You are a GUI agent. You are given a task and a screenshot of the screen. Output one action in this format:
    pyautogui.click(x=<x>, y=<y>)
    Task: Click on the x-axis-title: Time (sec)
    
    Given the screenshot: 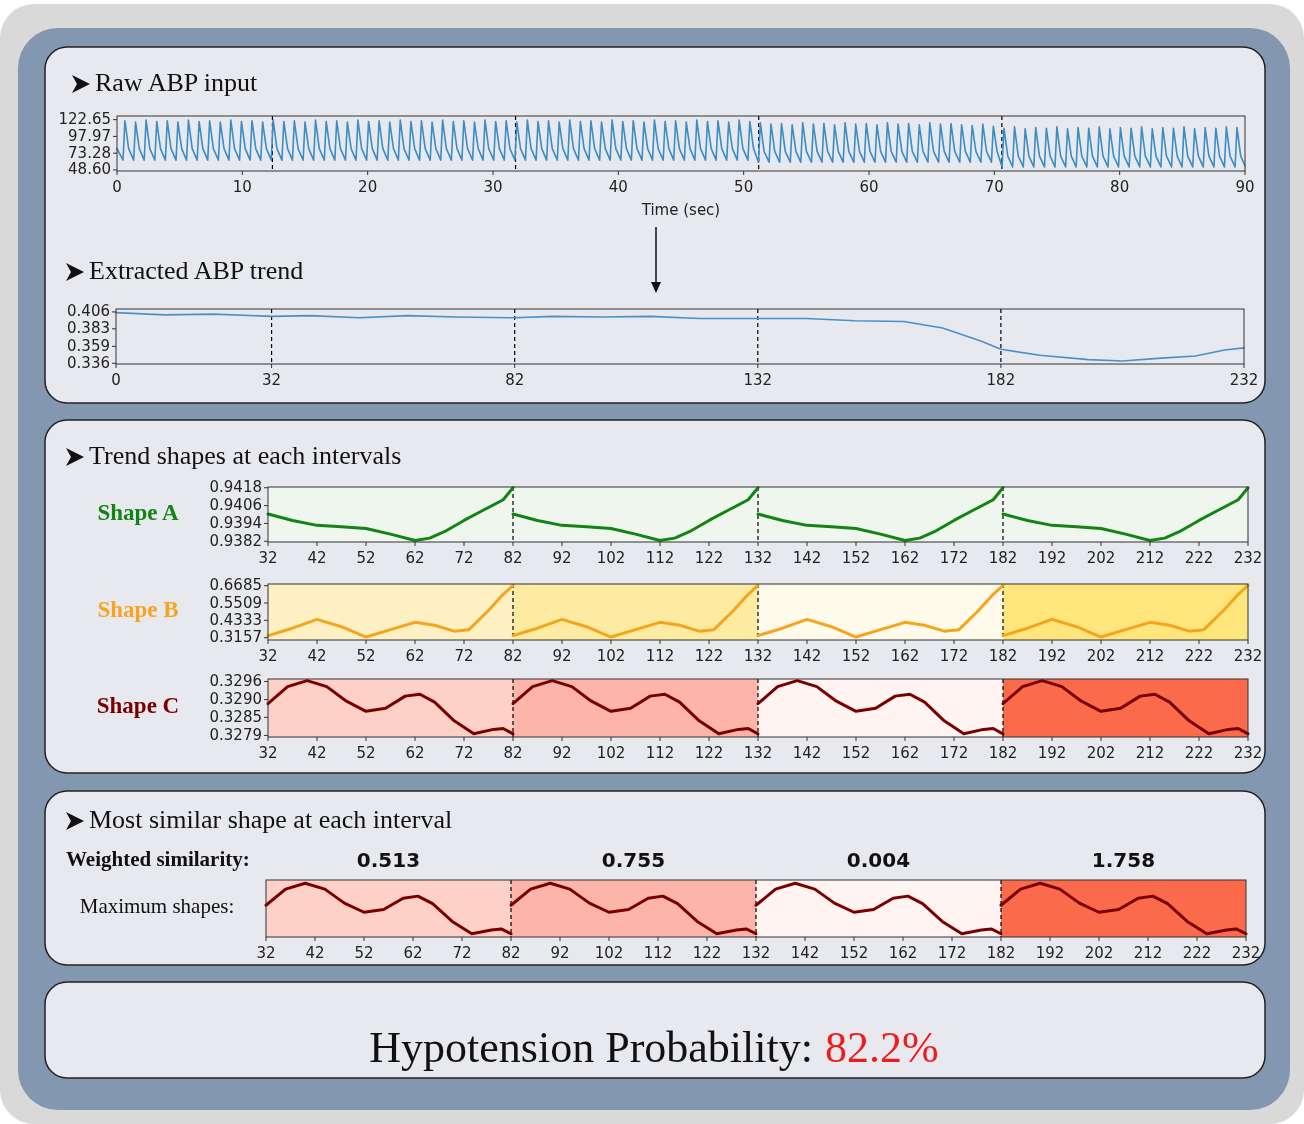 What is the action you would take?
    pyautogui.click(x=680, y=209)
    